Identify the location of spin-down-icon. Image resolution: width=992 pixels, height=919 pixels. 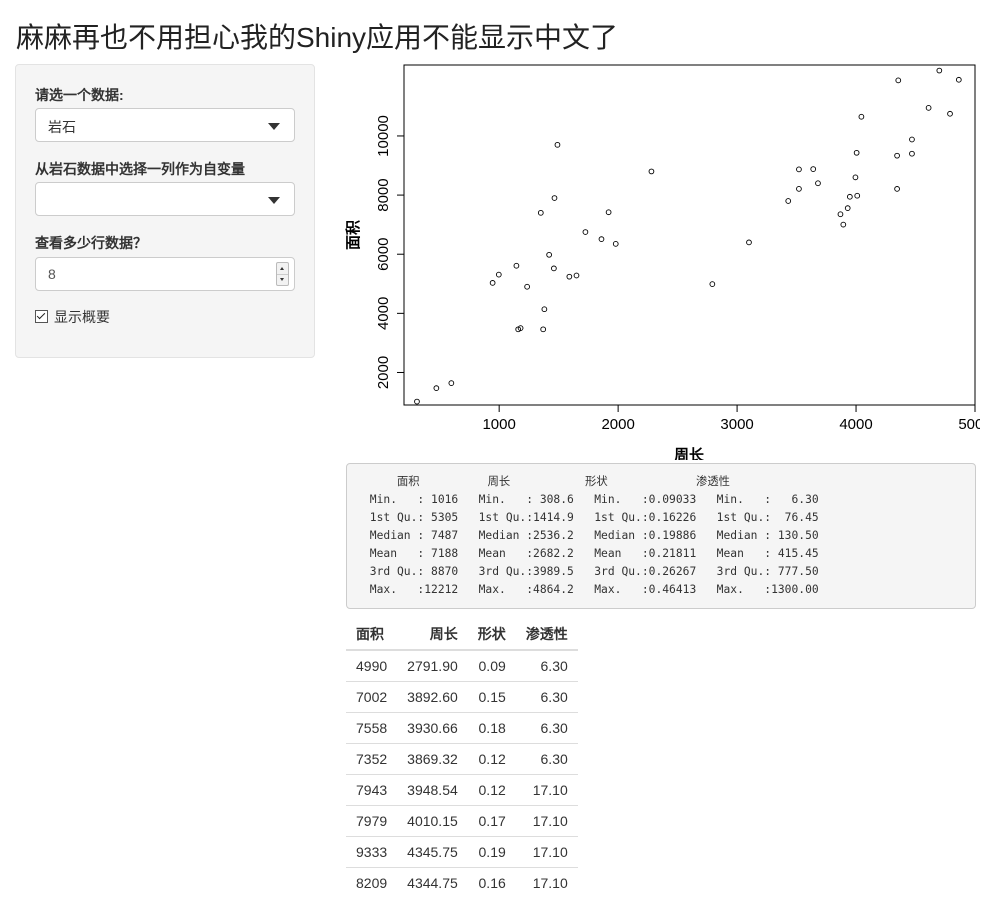
(282, 279).